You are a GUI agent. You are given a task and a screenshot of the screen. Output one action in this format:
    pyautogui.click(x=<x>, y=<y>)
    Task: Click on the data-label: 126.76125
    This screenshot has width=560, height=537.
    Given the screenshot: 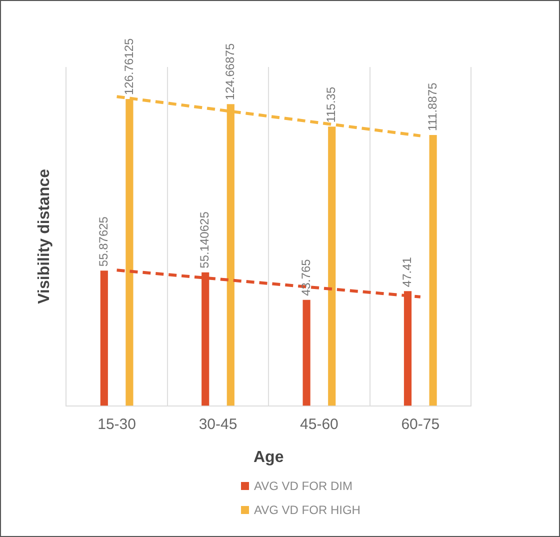 What is the action you would take?
    pyautogui.click(x=129, y=67)
    